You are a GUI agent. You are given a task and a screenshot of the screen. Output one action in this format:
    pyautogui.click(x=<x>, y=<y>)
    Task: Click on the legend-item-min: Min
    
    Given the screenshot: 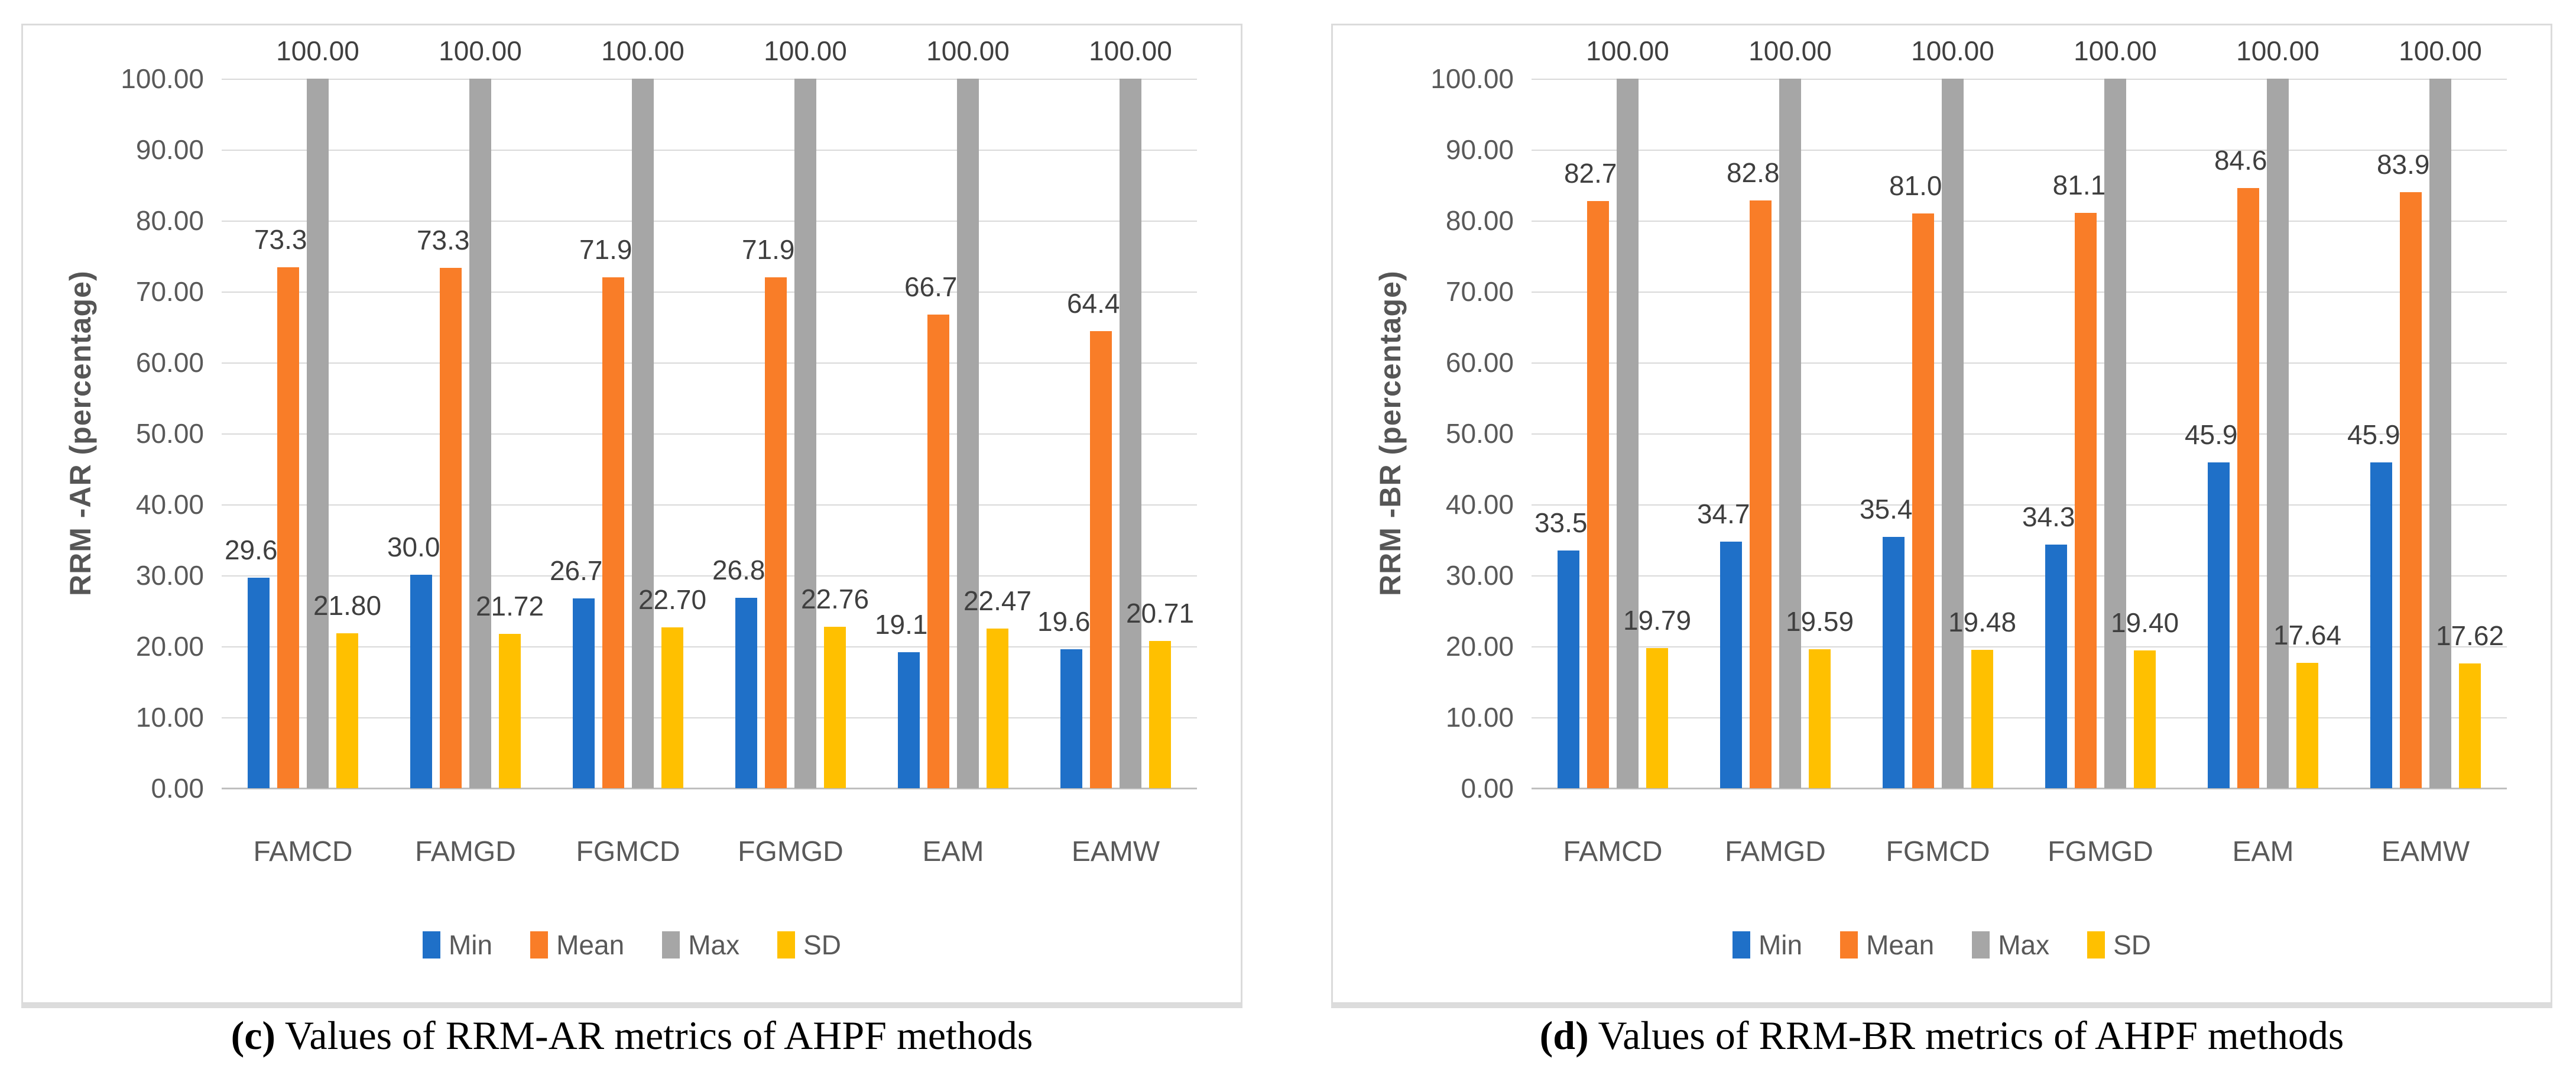 What is the action you would take?
    pyautogui.click(x=1767, y=945)
    